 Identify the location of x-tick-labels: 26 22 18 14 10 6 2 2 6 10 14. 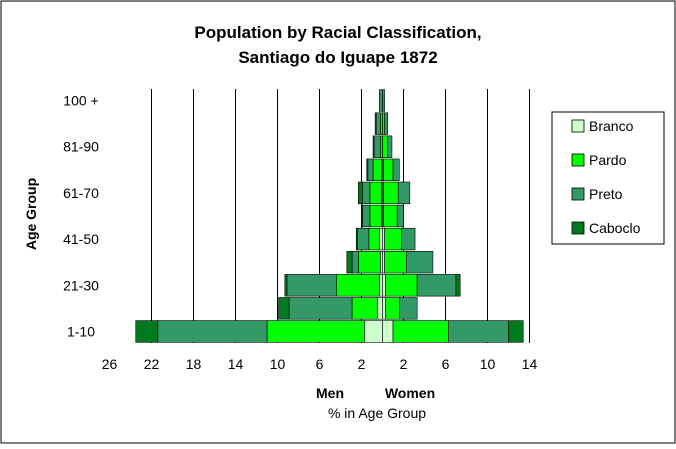
(320, 364).